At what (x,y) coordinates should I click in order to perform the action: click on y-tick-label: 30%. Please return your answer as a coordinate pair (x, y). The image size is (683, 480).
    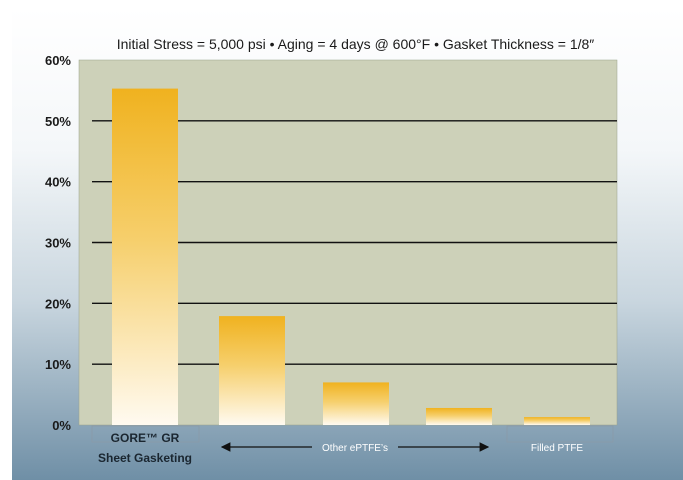
    Looking at the image, I should click on (58, 243).